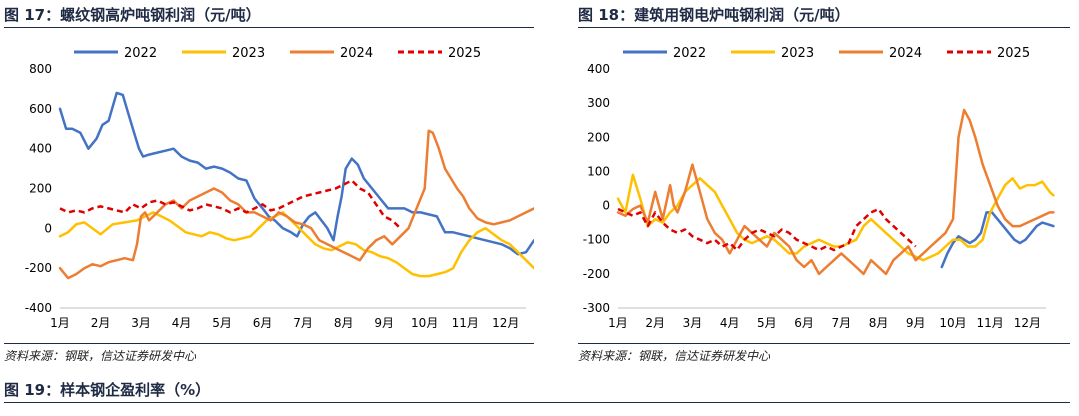  I want to click on y-tick-label: -400, so click(38, 308).